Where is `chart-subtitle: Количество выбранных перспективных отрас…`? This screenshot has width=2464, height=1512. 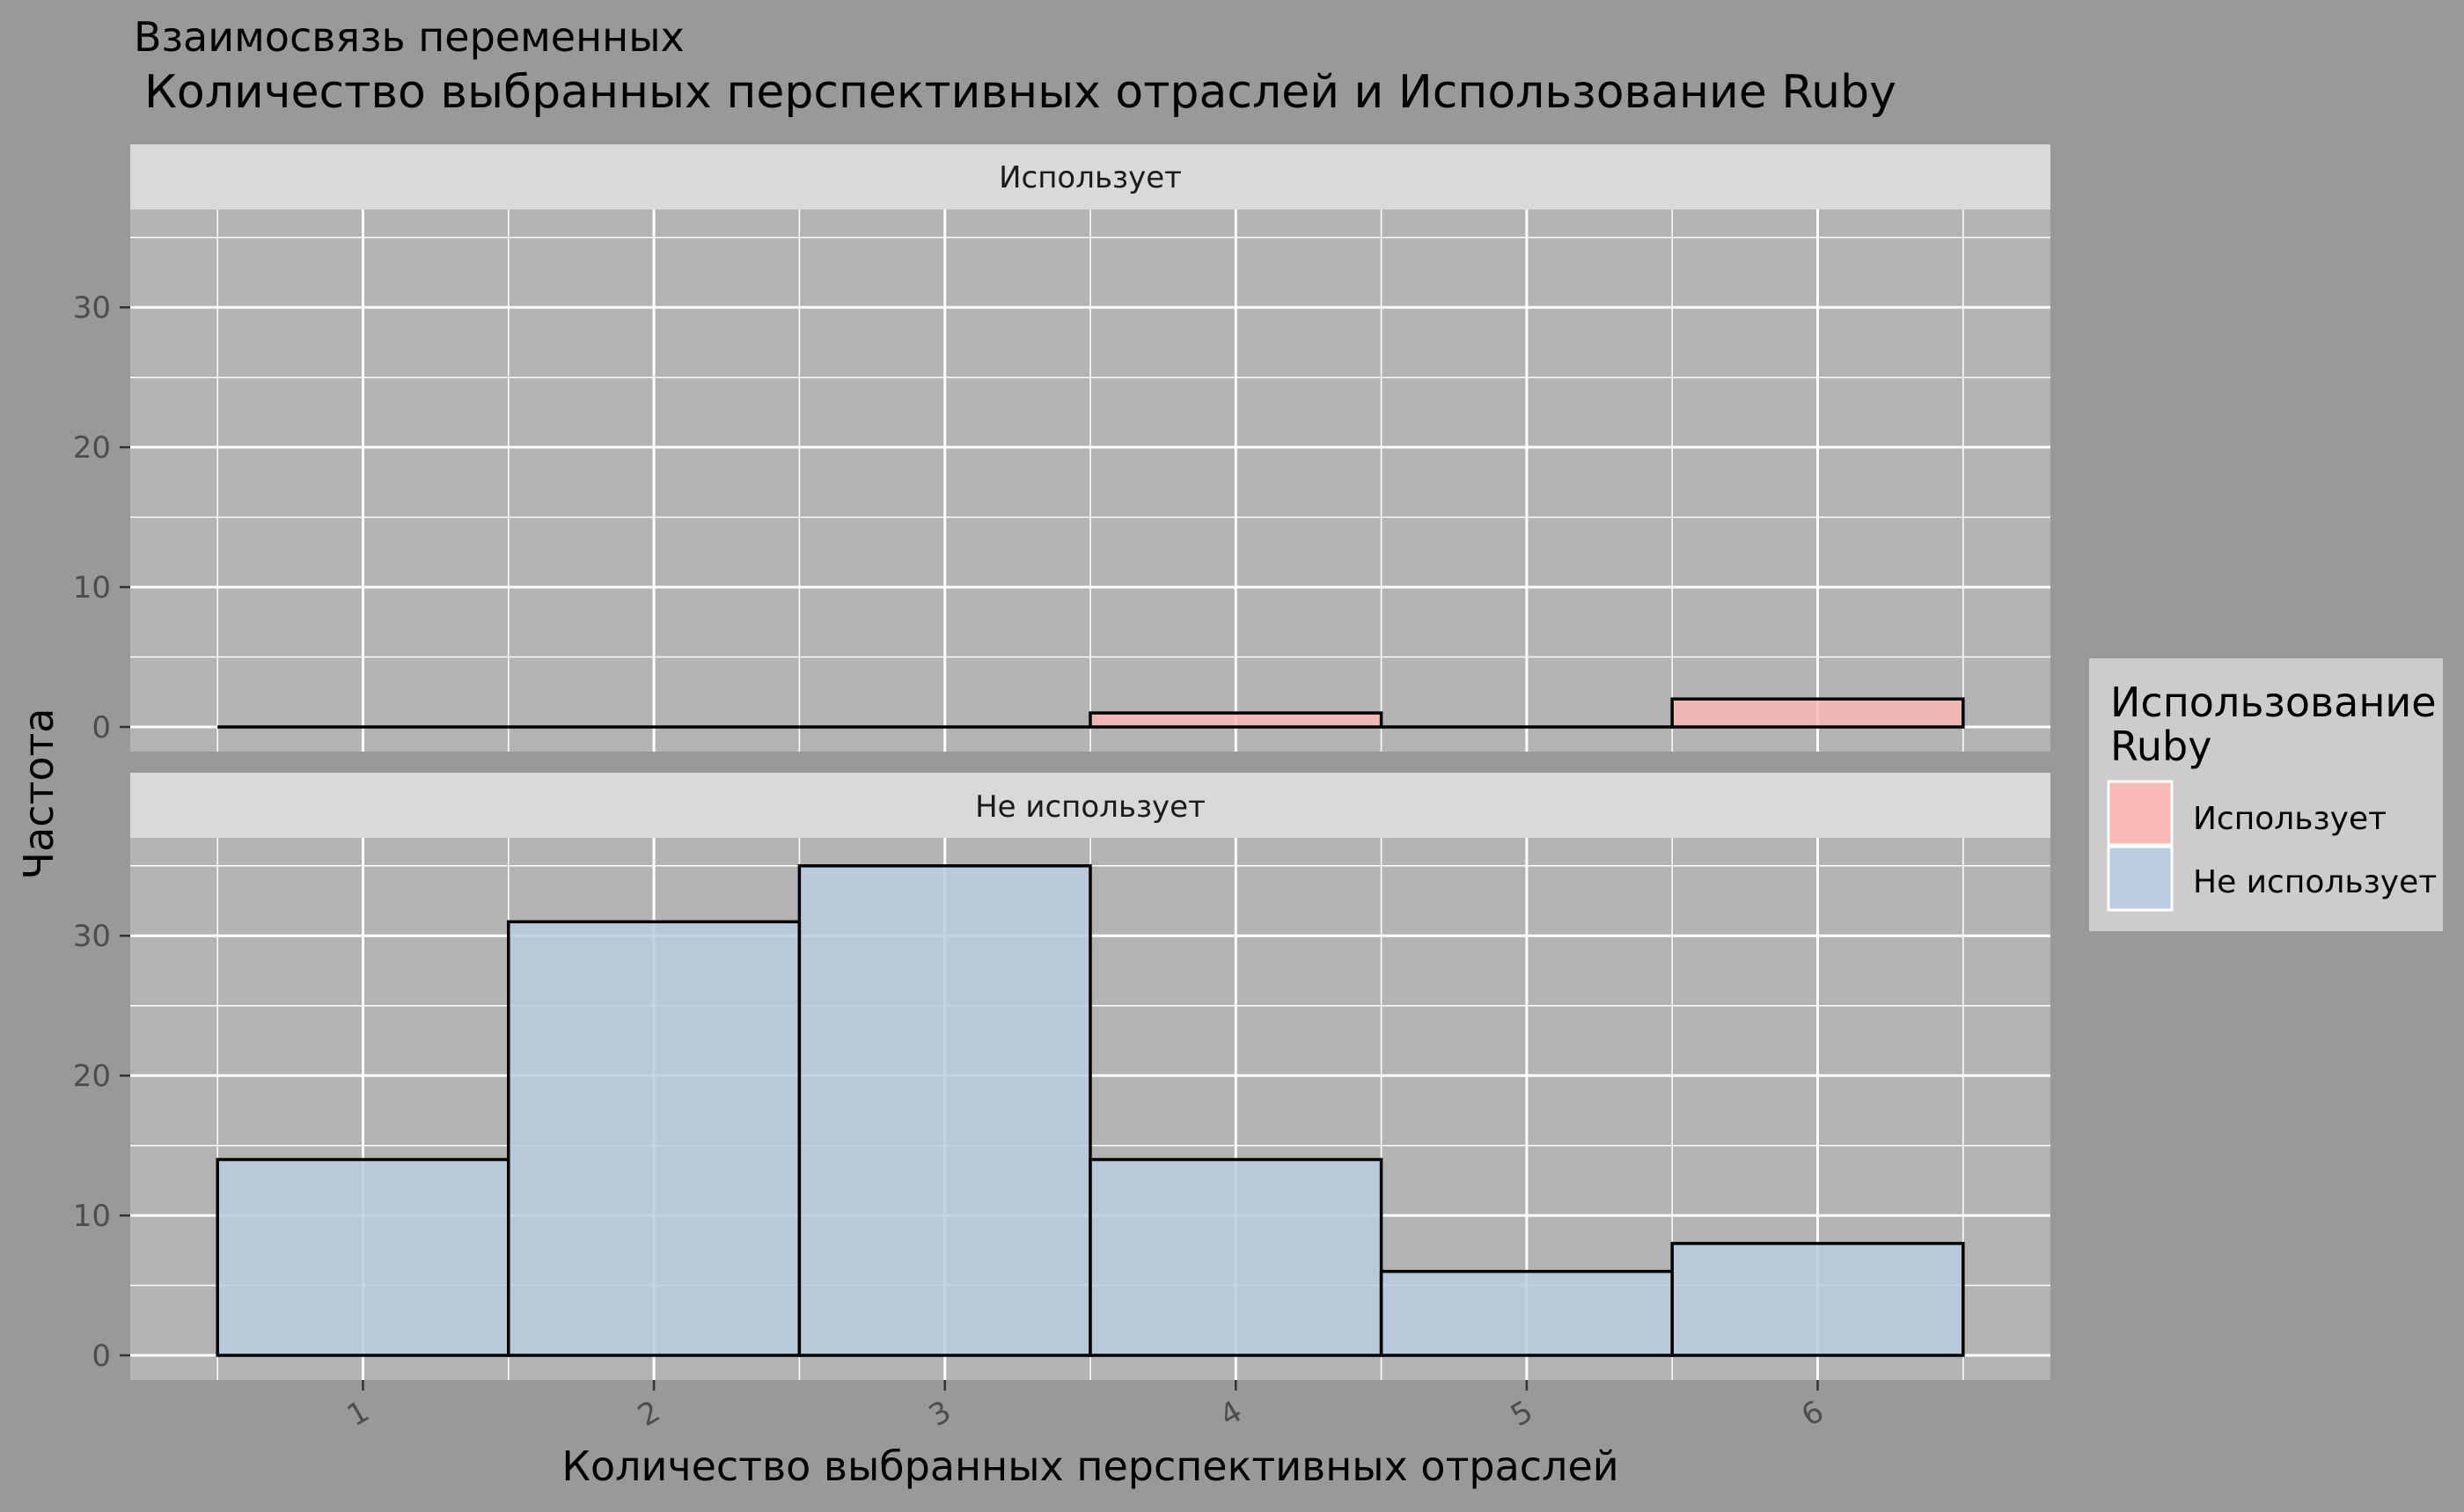
chart-subtitle: Количество выбранных перспективных отрас… is located at coordinates (1020, 92).